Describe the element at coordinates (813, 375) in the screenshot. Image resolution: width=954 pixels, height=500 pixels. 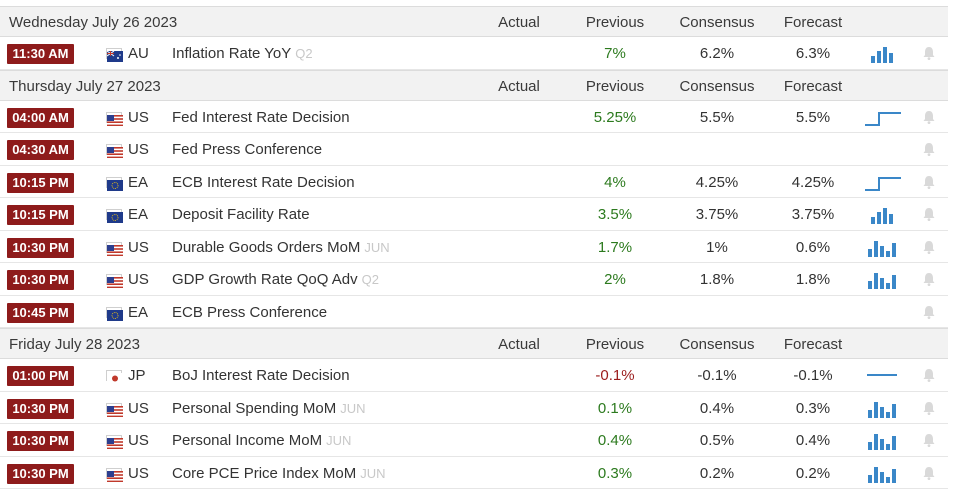
I see `forecast-value: -0.1%` at that location.